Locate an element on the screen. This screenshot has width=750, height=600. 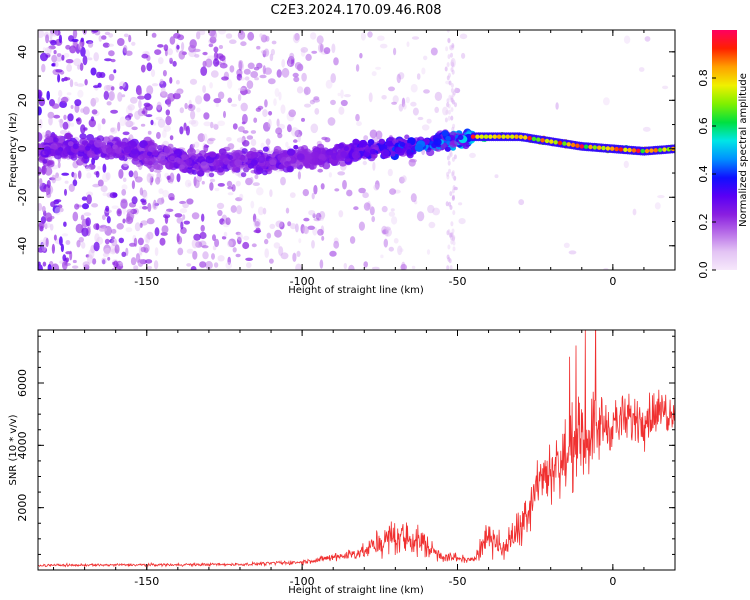
x-tick-label: 0 is located at coordinates (612, 281).